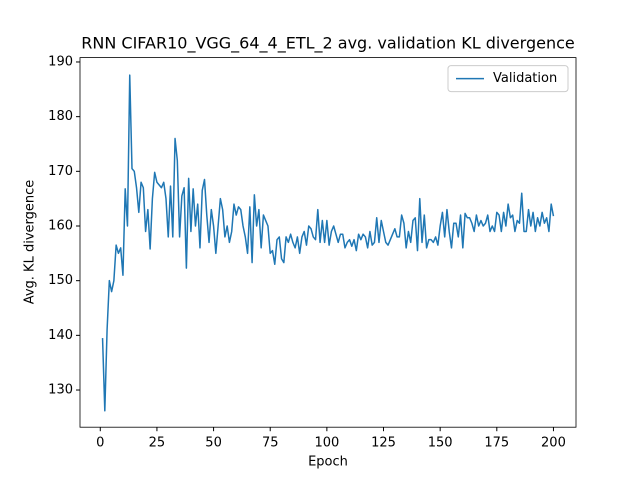  I want to click on y-tick-label: 150, so click(60, 280).